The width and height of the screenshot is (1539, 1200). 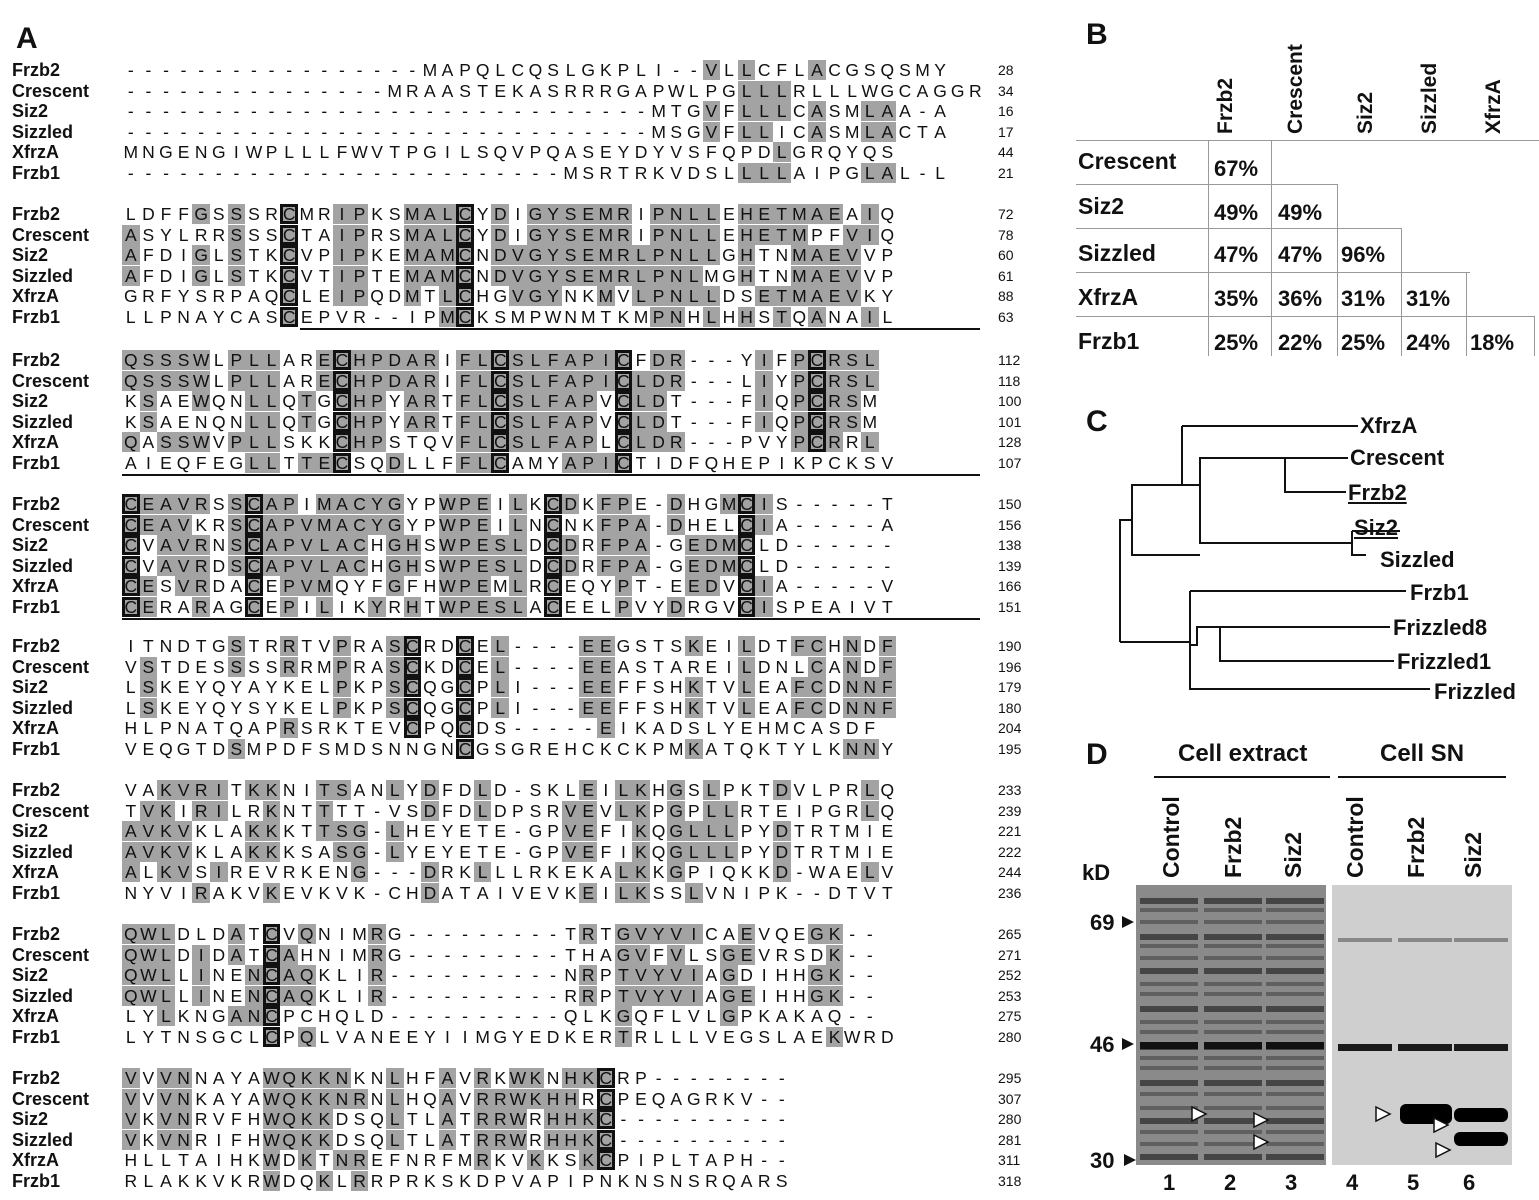 I want to click on residue-number: 78, so click(x=1006, y=234).